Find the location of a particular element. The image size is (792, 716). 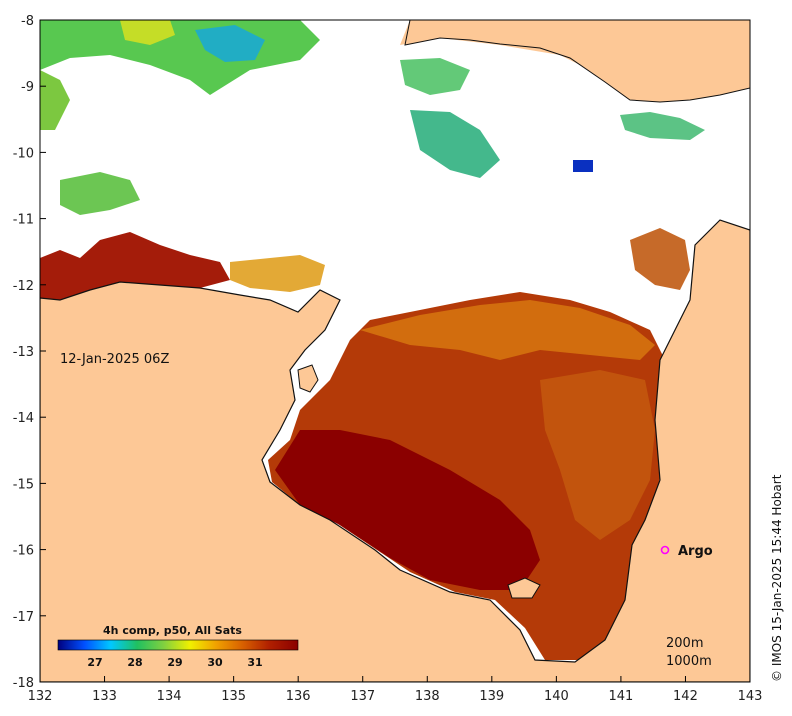

lon-tick-label: 132 is located at coordinates (40, 696).